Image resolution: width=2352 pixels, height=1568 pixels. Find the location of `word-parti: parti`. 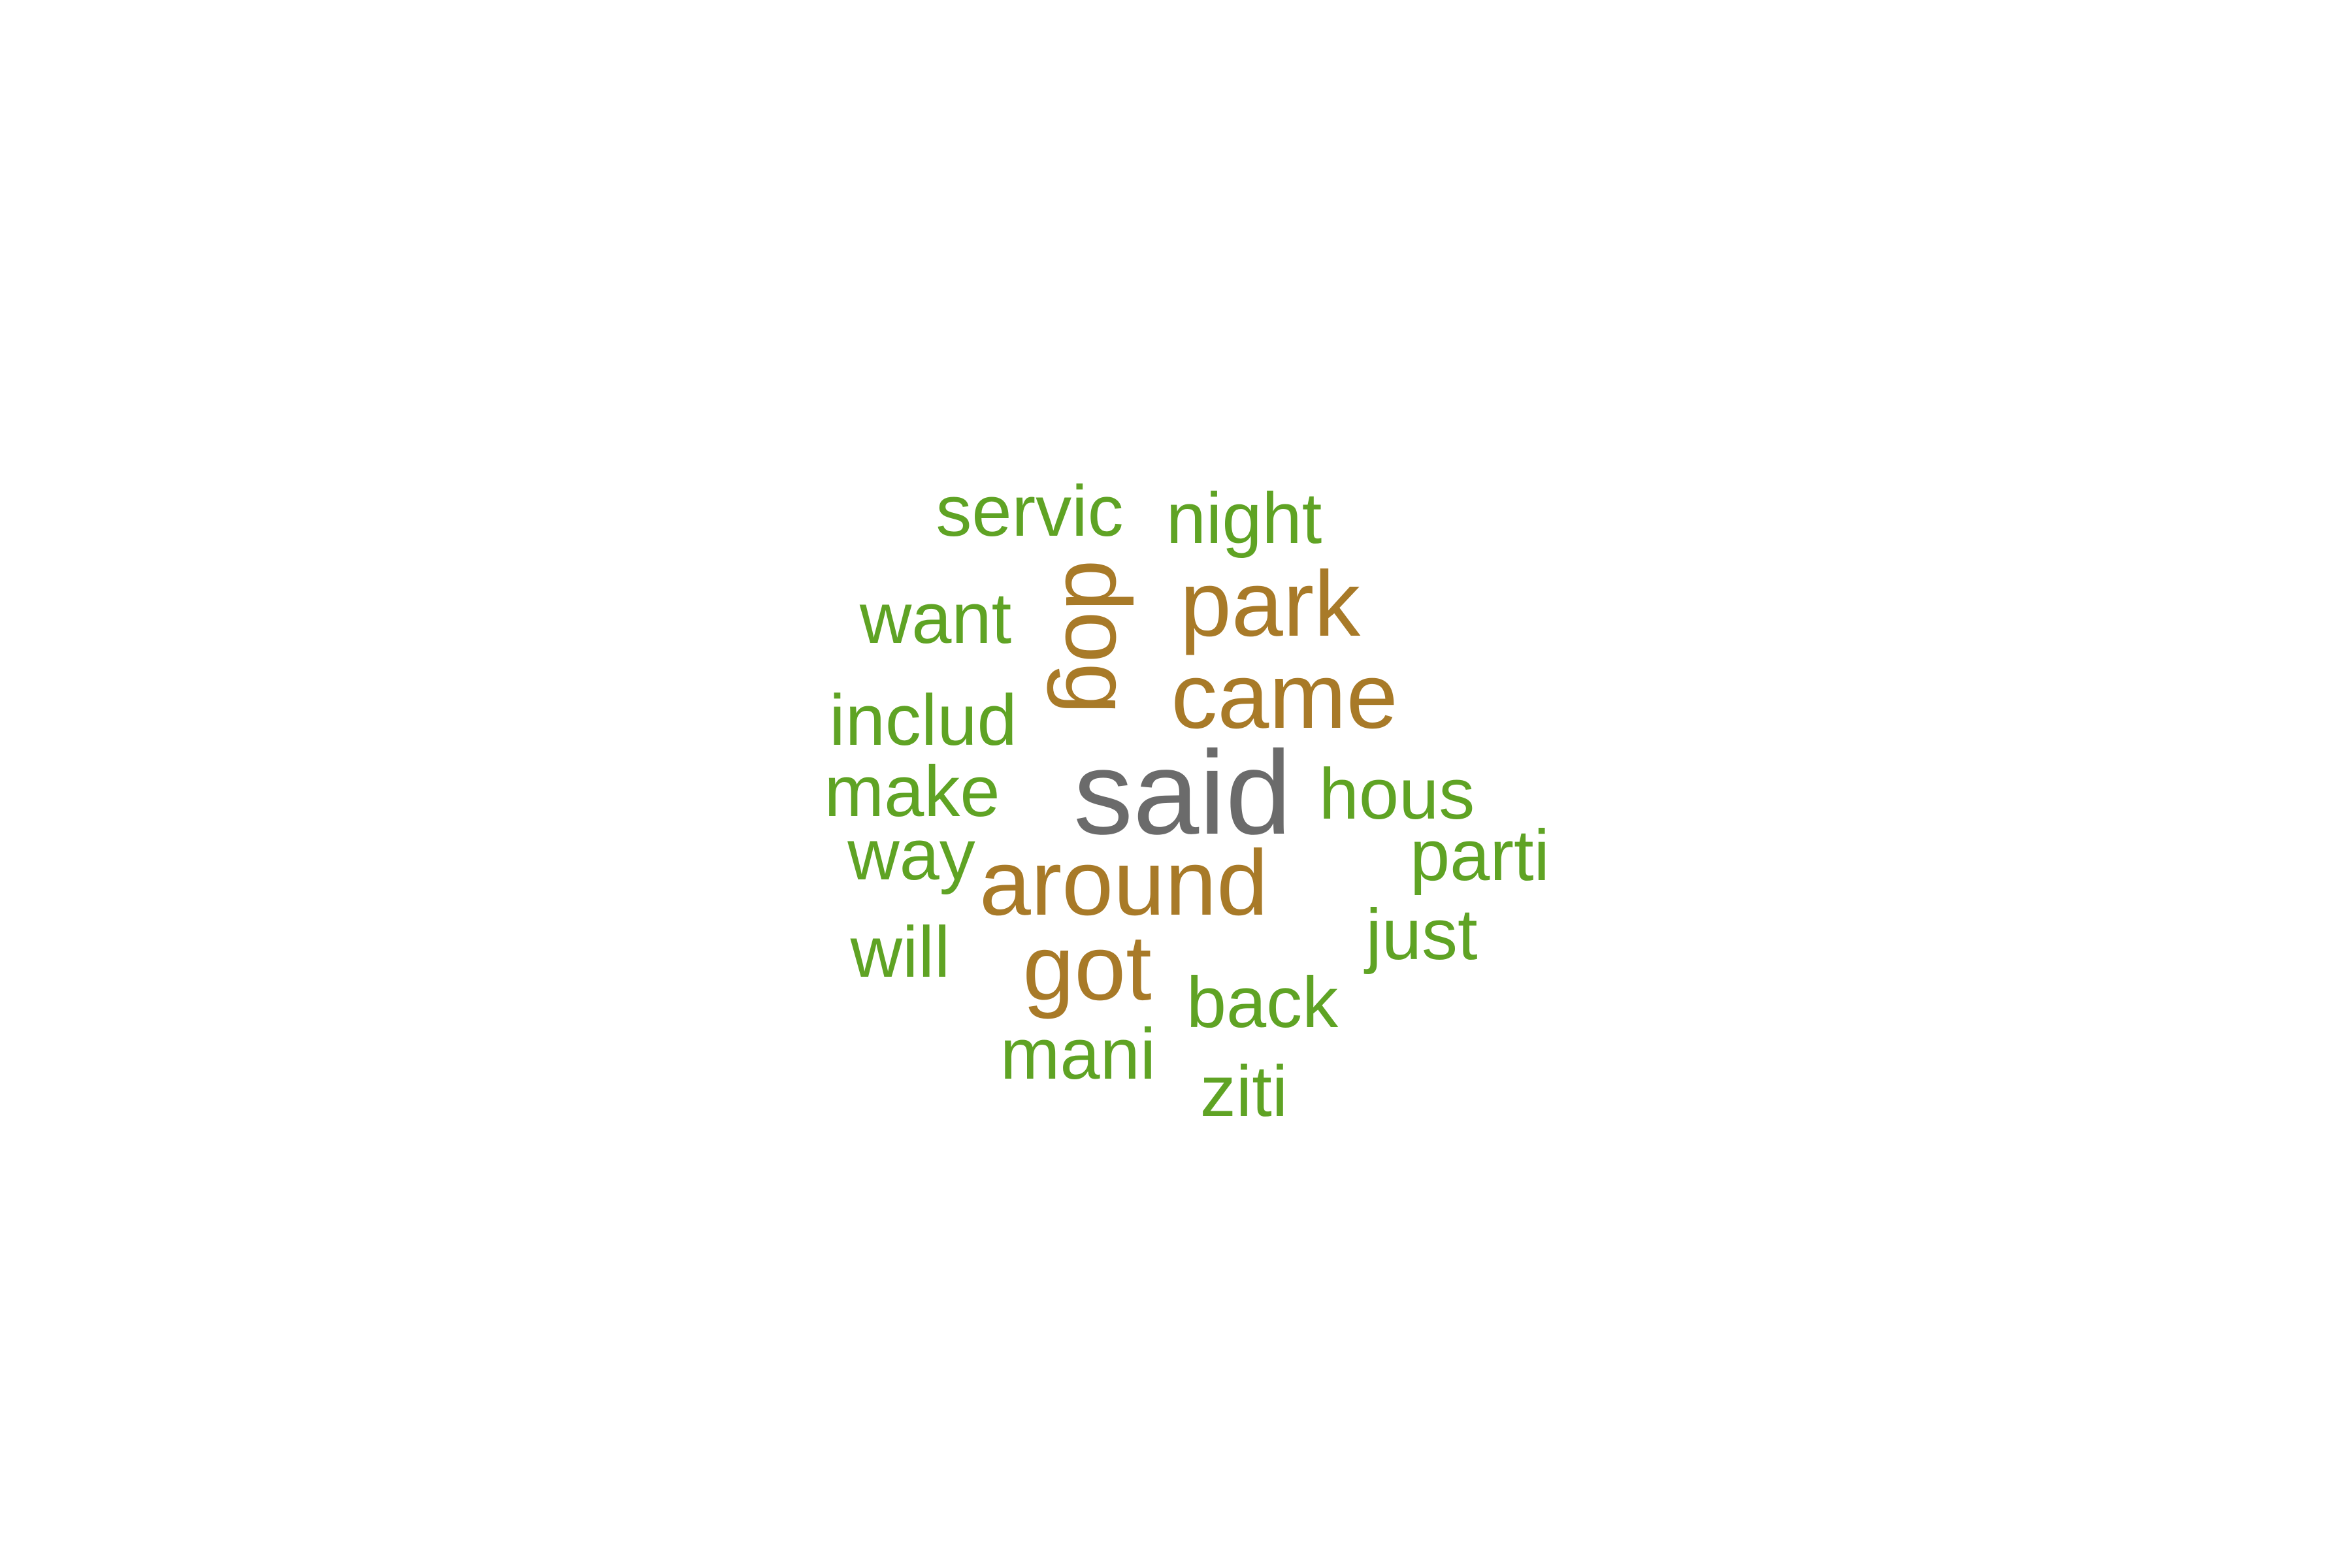

word-parti: parti is located at coordinates (1480, 855).